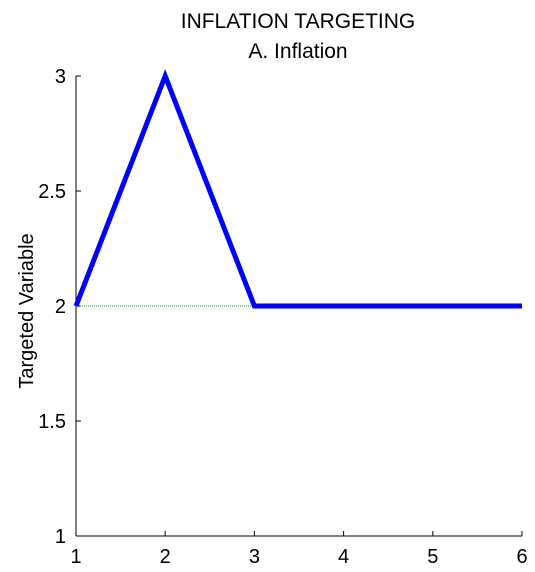 The height and width of the screenshot is (572, 535). I want to click on chart-title: INFLATION TARGETING, so click(298, 21).